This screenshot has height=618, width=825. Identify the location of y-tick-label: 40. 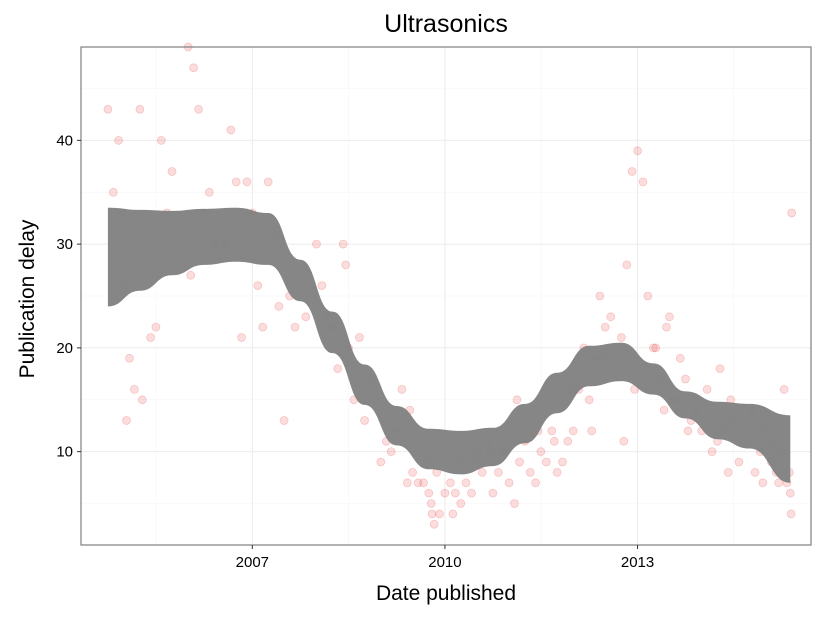
(64, 140).